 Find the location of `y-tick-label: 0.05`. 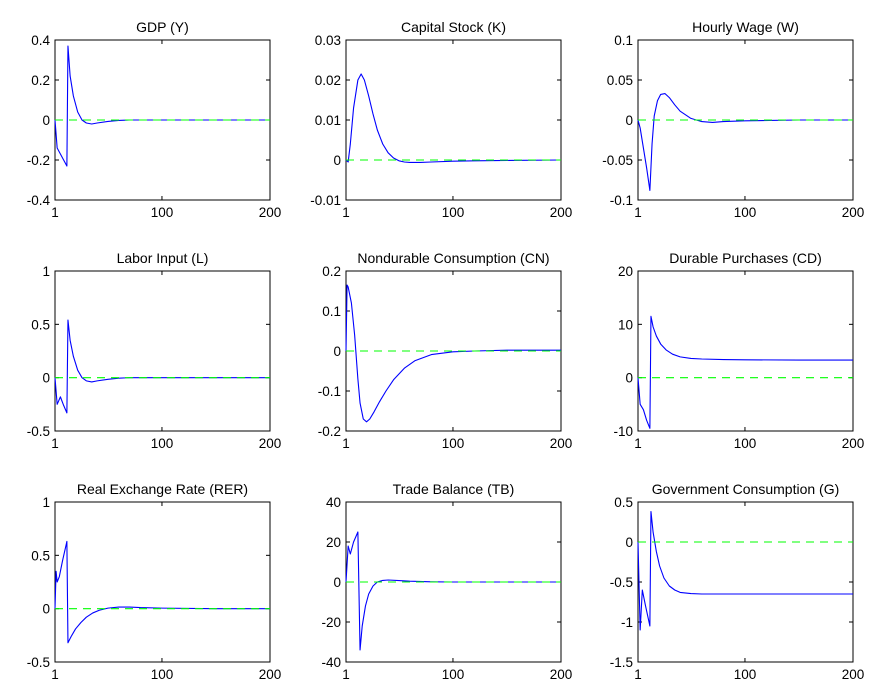

y-tick-label: 0.05 is located at coordinates (620, 80).